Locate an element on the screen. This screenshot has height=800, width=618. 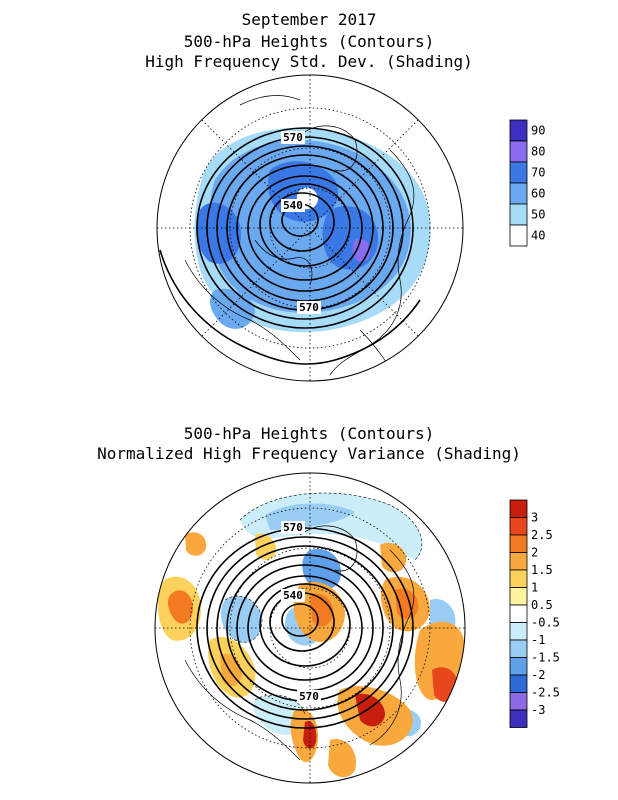
top-colorbar-tick-label: 70 is located at coordinates (538, 173).